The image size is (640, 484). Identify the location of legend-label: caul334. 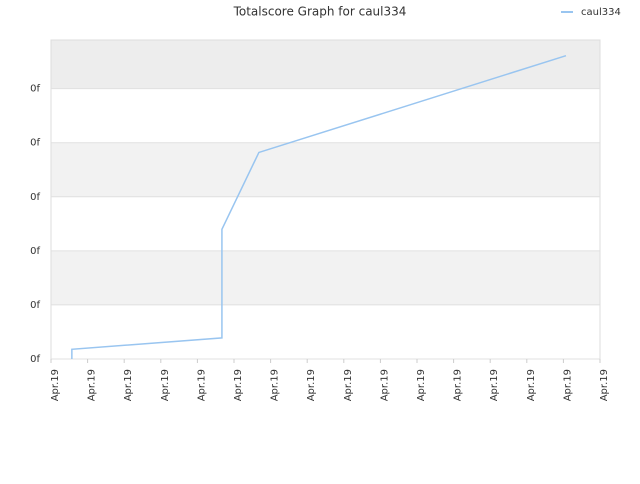
(601, 12).